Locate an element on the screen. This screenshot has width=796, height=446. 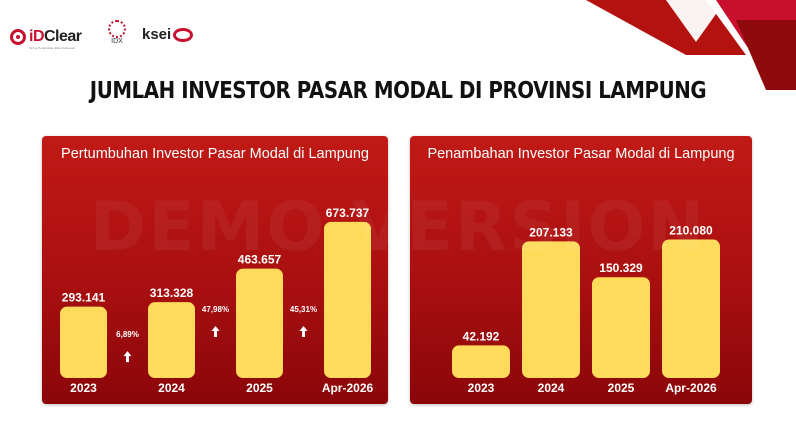
ksei-ring-icon is located at coordinates (183, 34).